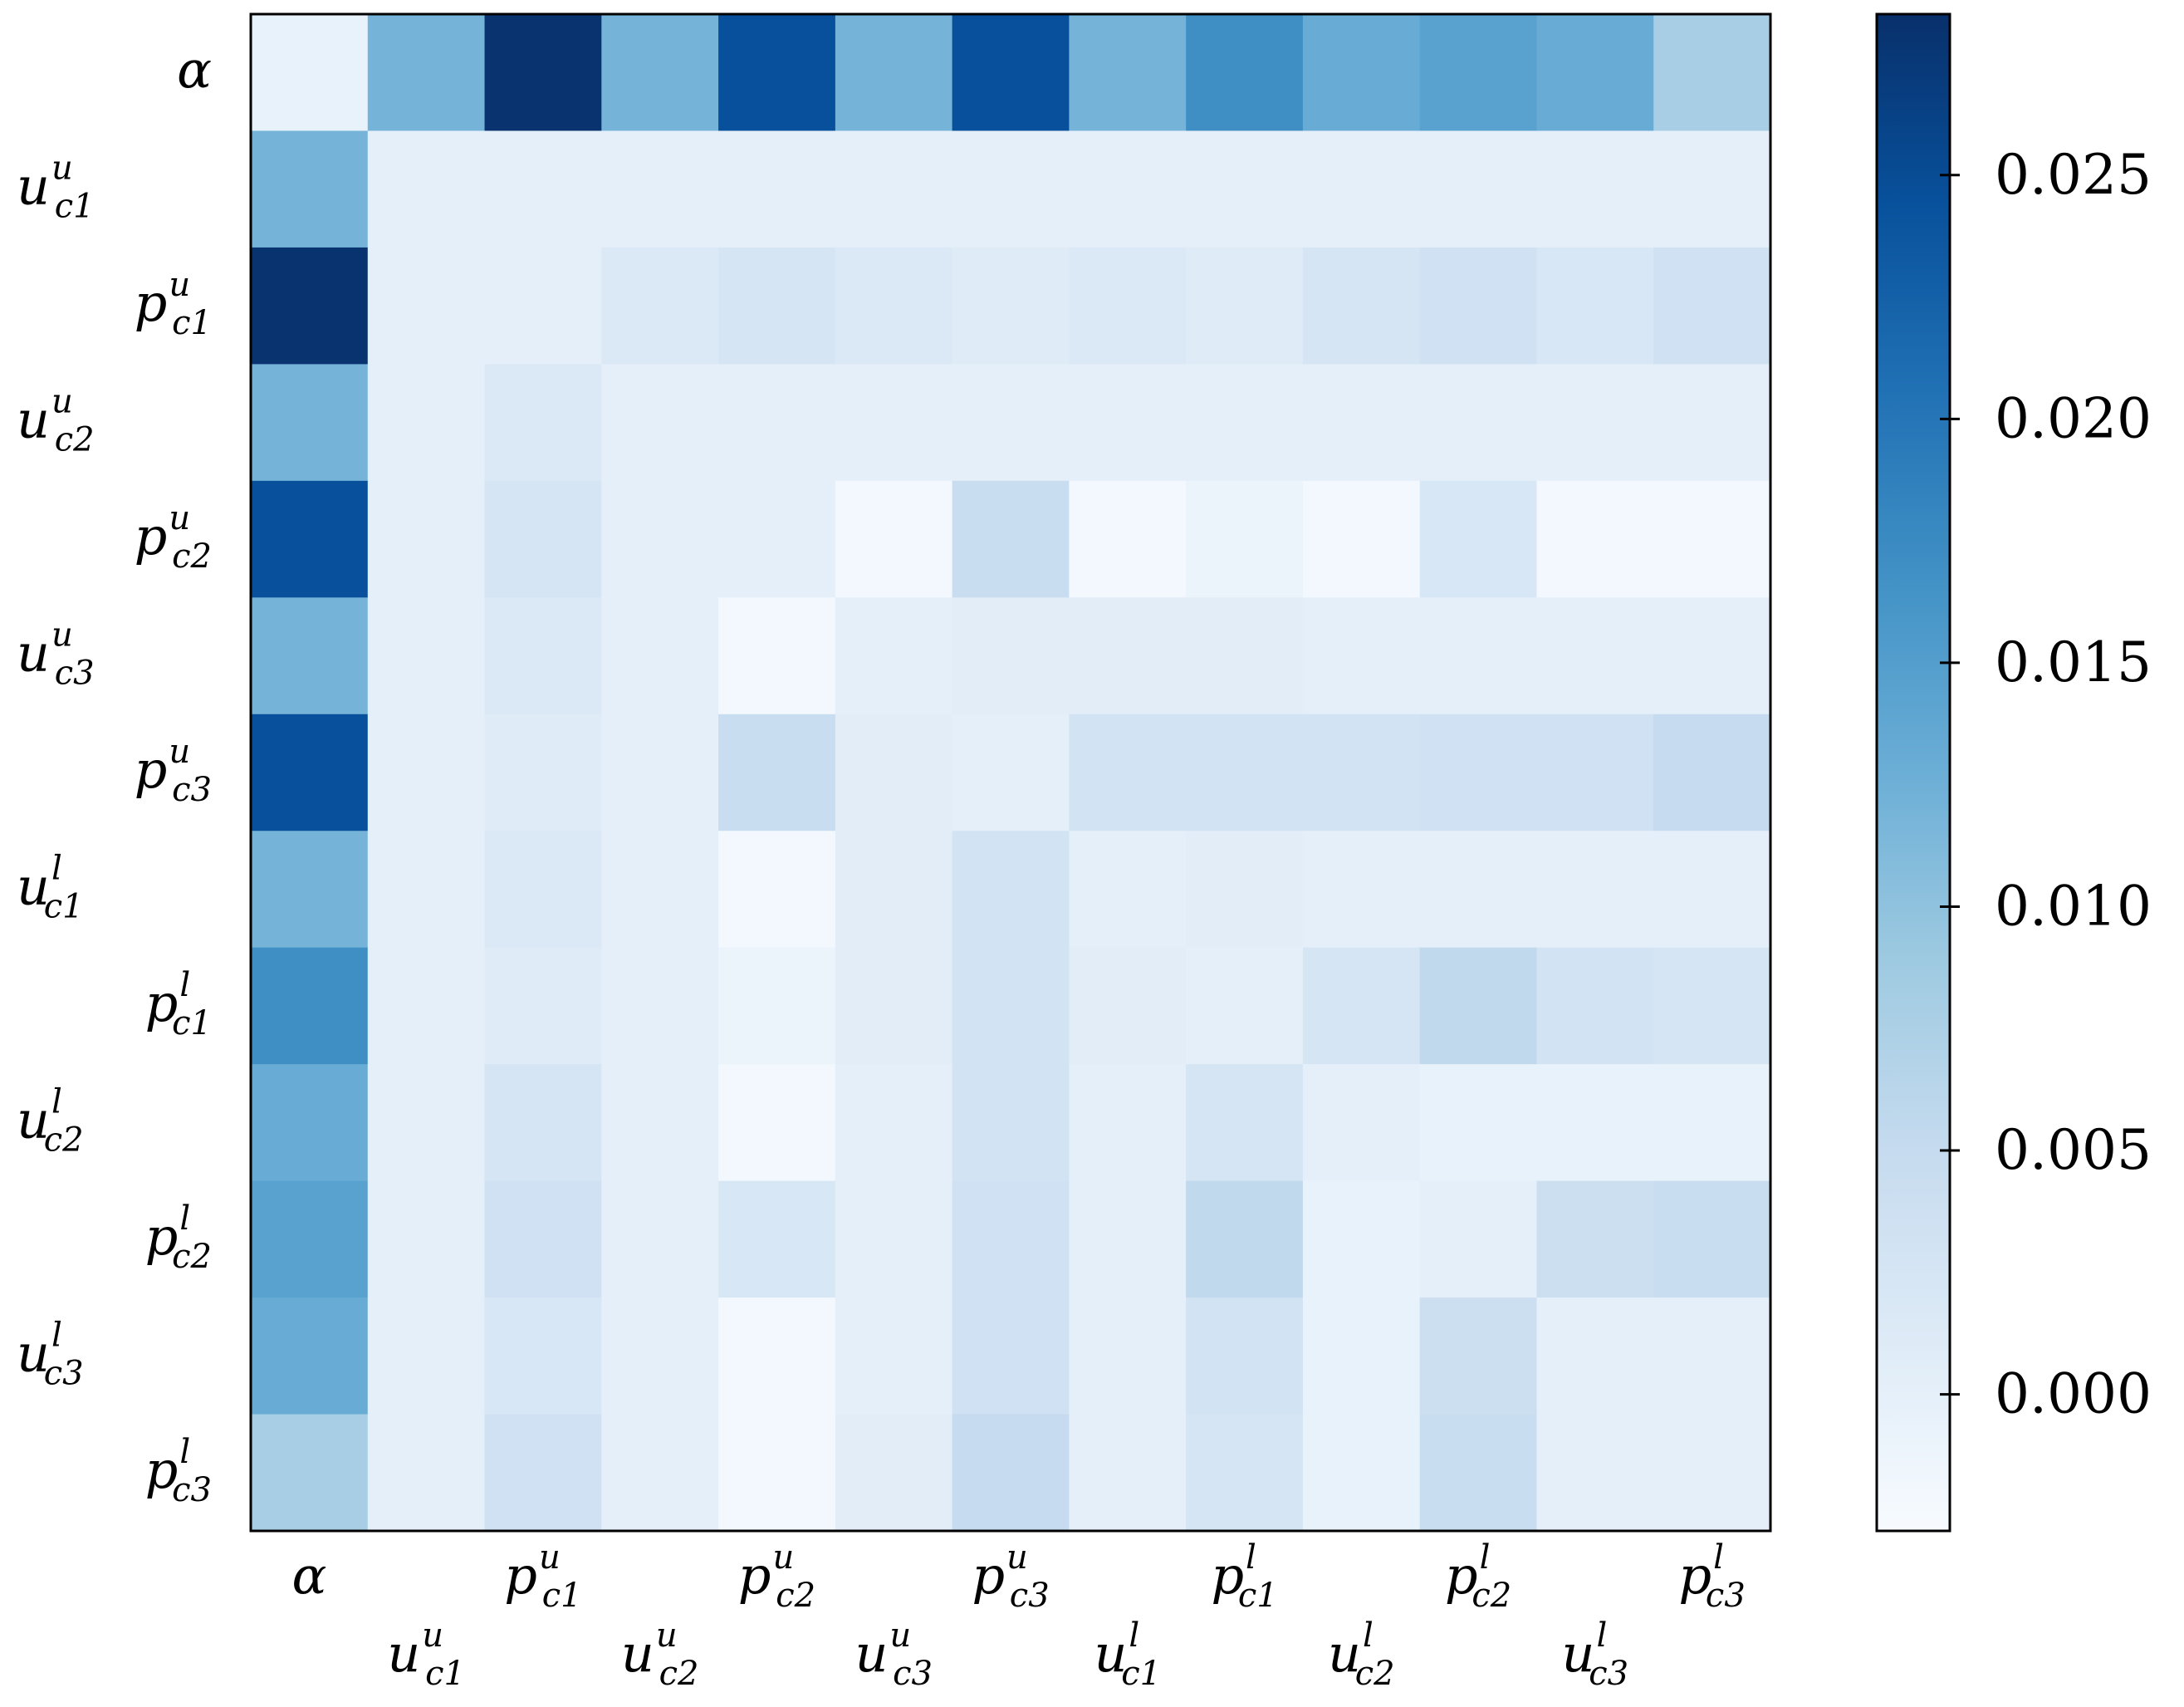  What do you see at coordinates (1244, 1577) in the screenshot?
I see `x-tick-label: pl c1` at bounding box center [1244, 1577].